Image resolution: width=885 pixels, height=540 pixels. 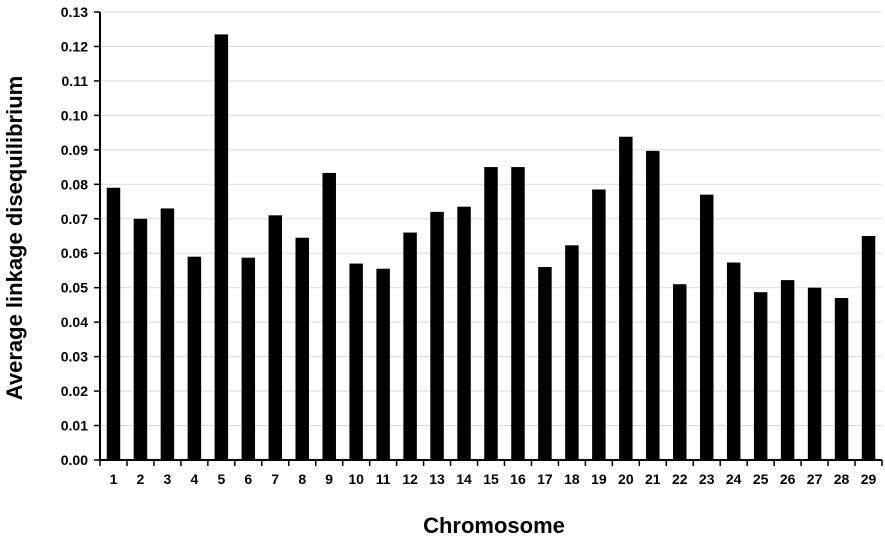 What do you see at coordinates (383, 479) in the screenshot?
I see `x-tick-label: 11` at bounding box center [383, 479].